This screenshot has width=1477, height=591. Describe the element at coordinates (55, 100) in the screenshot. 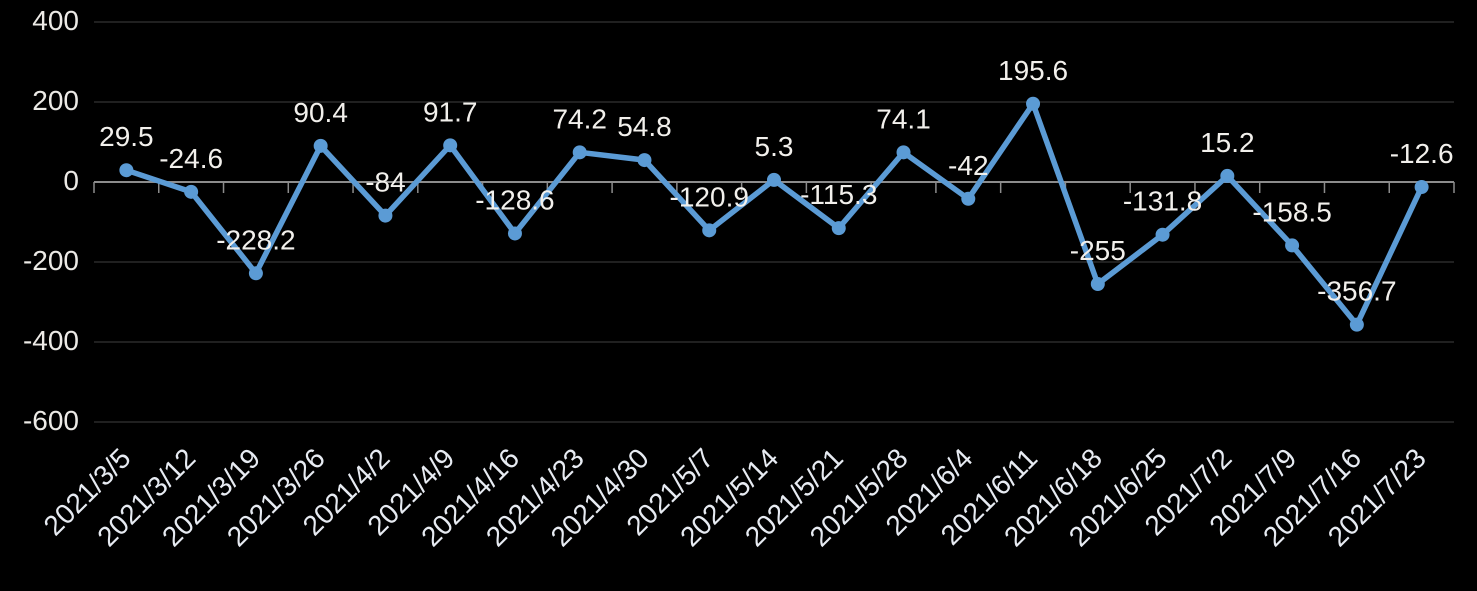

I see `y-axis-tick-label: 200` at that location.